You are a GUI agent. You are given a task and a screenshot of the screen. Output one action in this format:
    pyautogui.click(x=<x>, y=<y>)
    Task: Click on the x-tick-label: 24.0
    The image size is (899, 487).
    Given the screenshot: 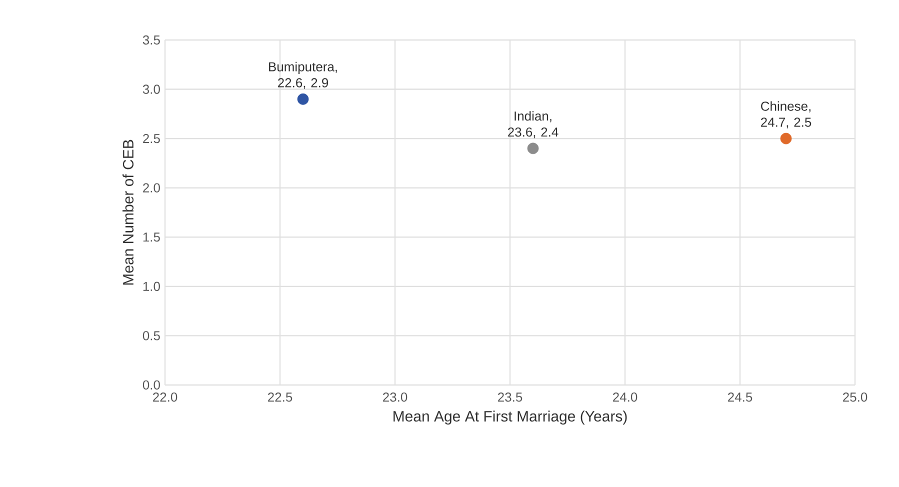 What is the action you would take?
    pyautogui.click(x=625, y=397)
    